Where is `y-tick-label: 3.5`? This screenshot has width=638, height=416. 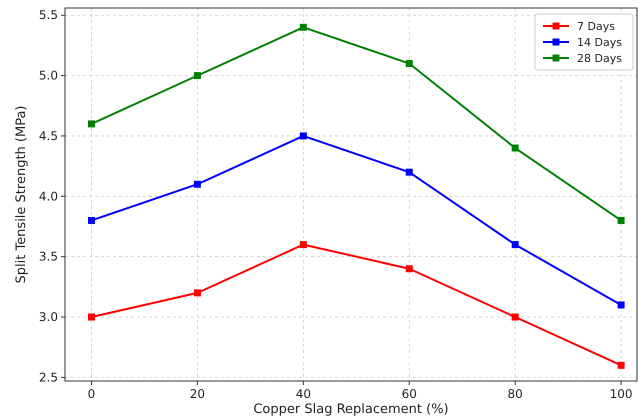
y-tick-label: 3.5 is located at coordinates (48, 257).